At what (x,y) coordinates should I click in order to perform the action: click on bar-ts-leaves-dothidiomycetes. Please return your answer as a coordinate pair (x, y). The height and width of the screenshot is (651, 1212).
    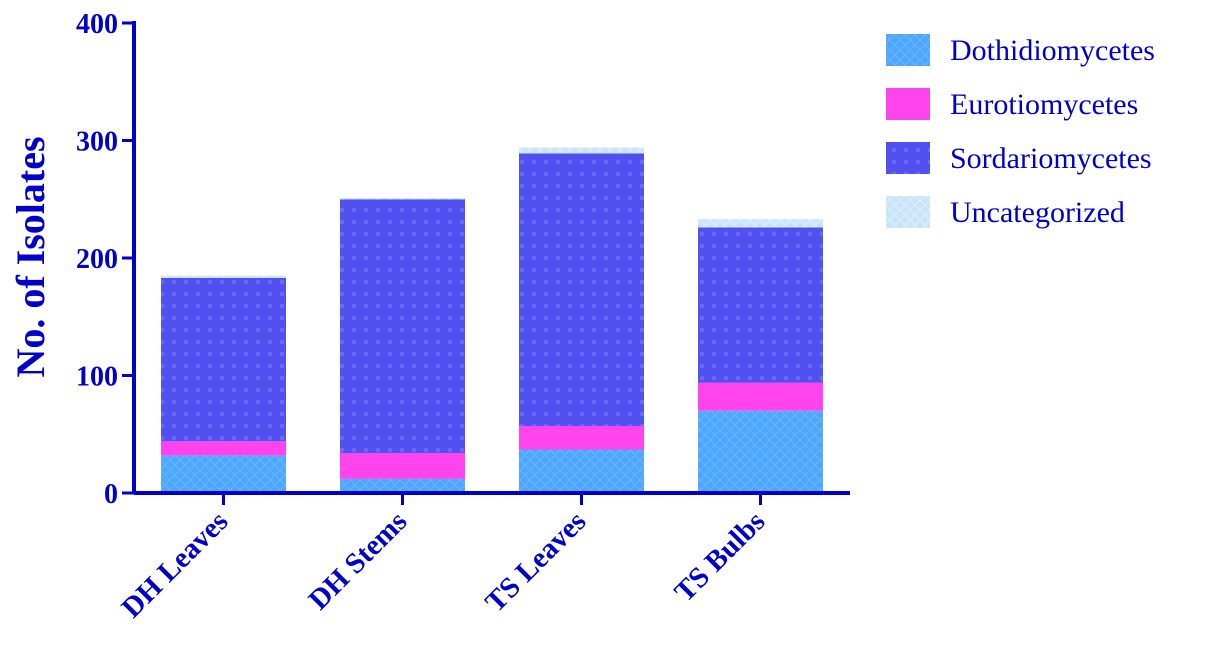
    Looking at the image, I should click on (581, 471).